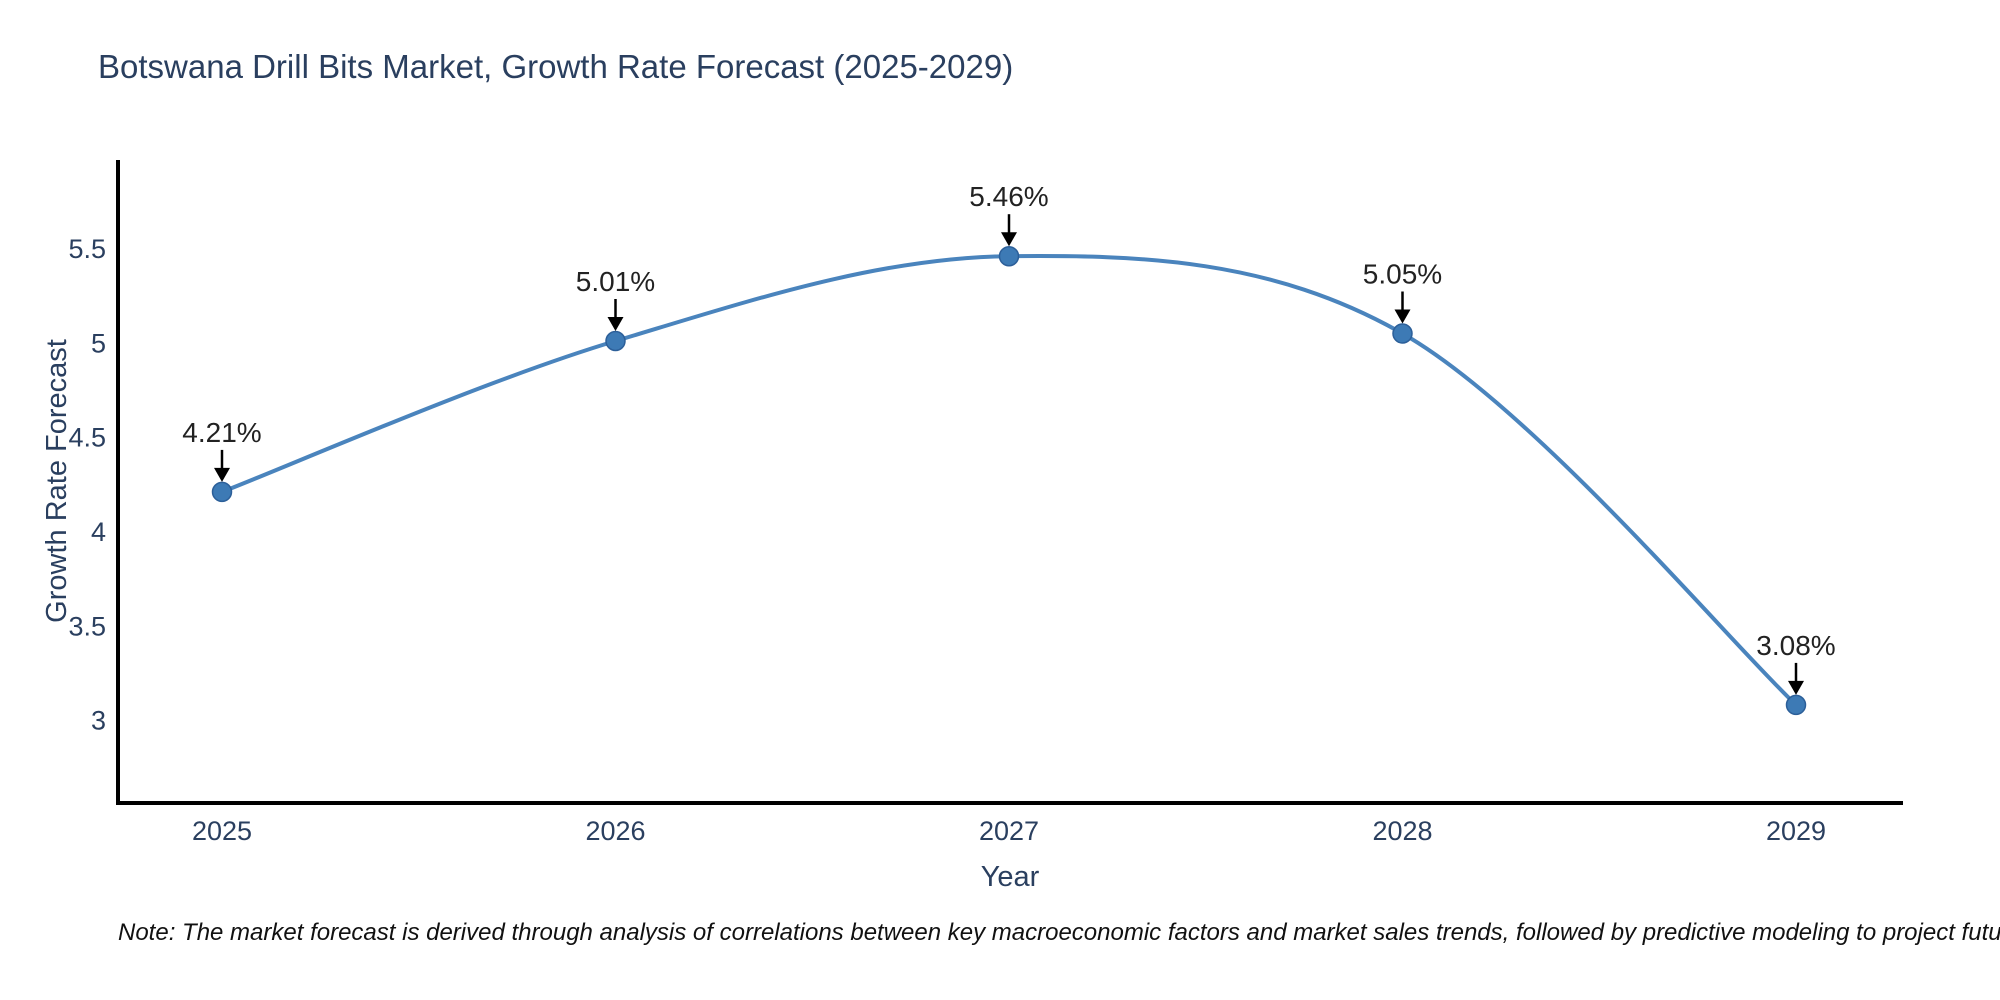 The height and width of the screenshot is (1000, 2000). Describe the element at coordinates (222, 831) in the screenshot. I see `x-tick-label: 2025` at that location.